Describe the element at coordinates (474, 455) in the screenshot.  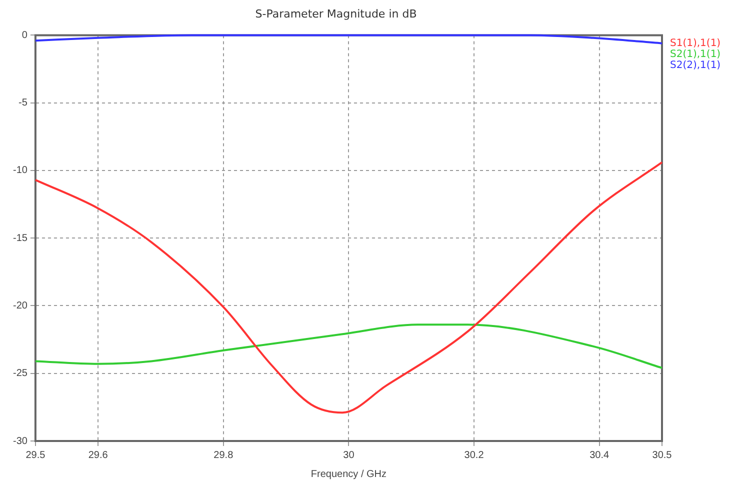
I see `x-tick-label: 30.2` at that location.